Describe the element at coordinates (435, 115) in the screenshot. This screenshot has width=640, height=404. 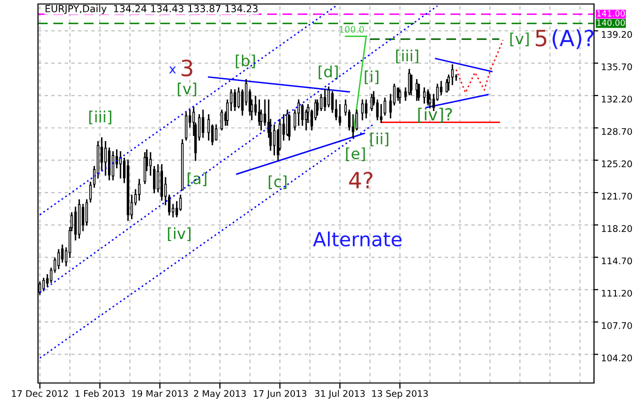
I see `annotation: [iv]?` at that location.